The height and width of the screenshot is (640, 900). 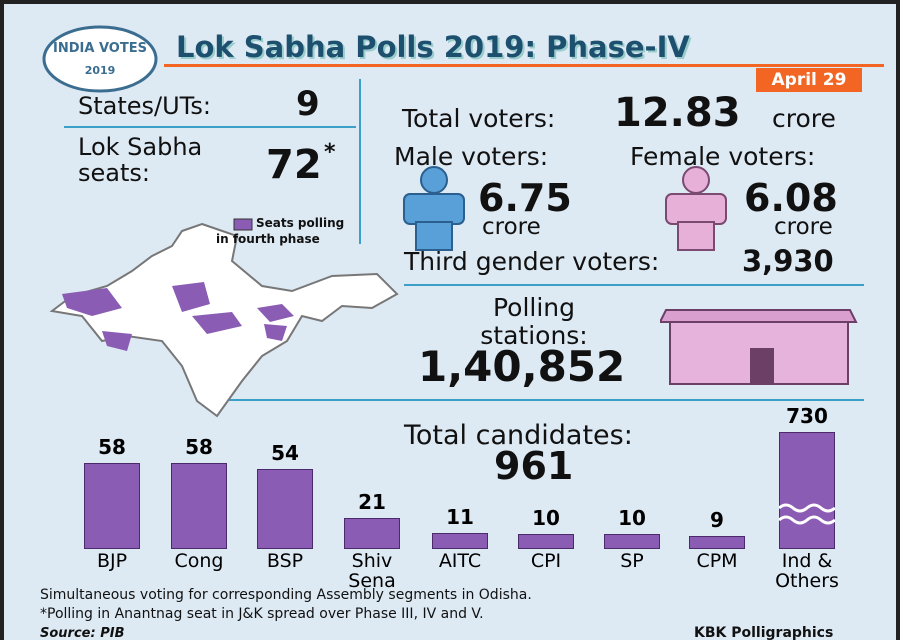 What do you see at coordinates (807, 416) in the screenshot?
I see `value-label: 730` at bounding box center [807, 416].